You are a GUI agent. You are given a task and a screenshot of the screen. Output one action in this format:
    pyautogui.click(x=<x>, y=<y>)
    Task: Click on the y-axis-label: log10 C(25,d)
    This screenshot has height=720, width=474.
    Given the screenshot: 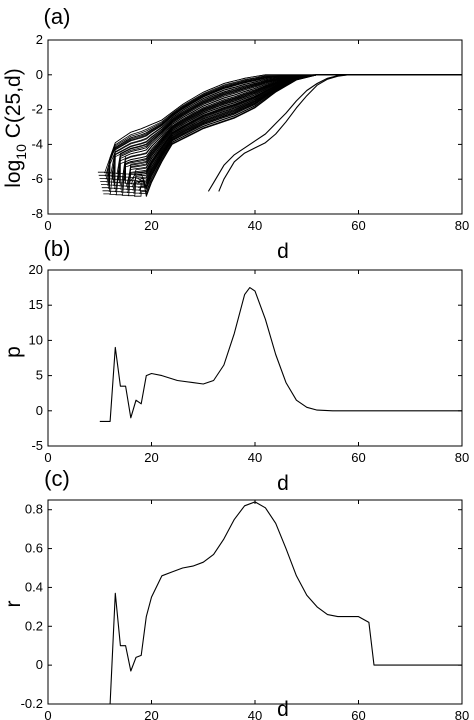 What is the action you would take?
    pyautogui.click(x=15, y=127)
    